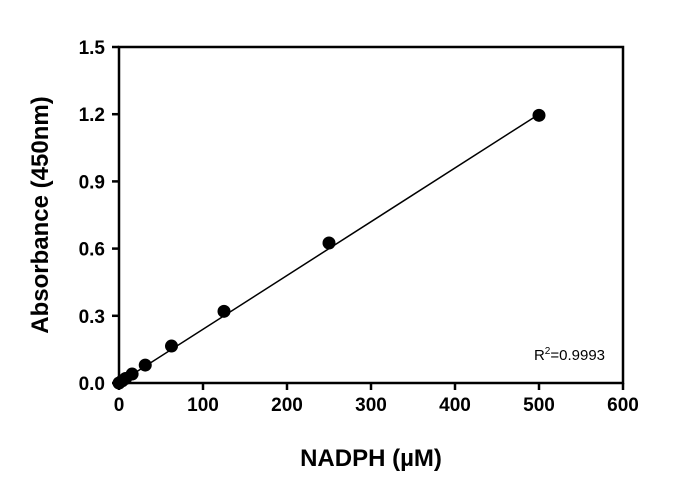  What do you see at coordinates (92, 182) in the screenshot?
I see `y-tick-label: 0.9` at bounding box center [92, 182].